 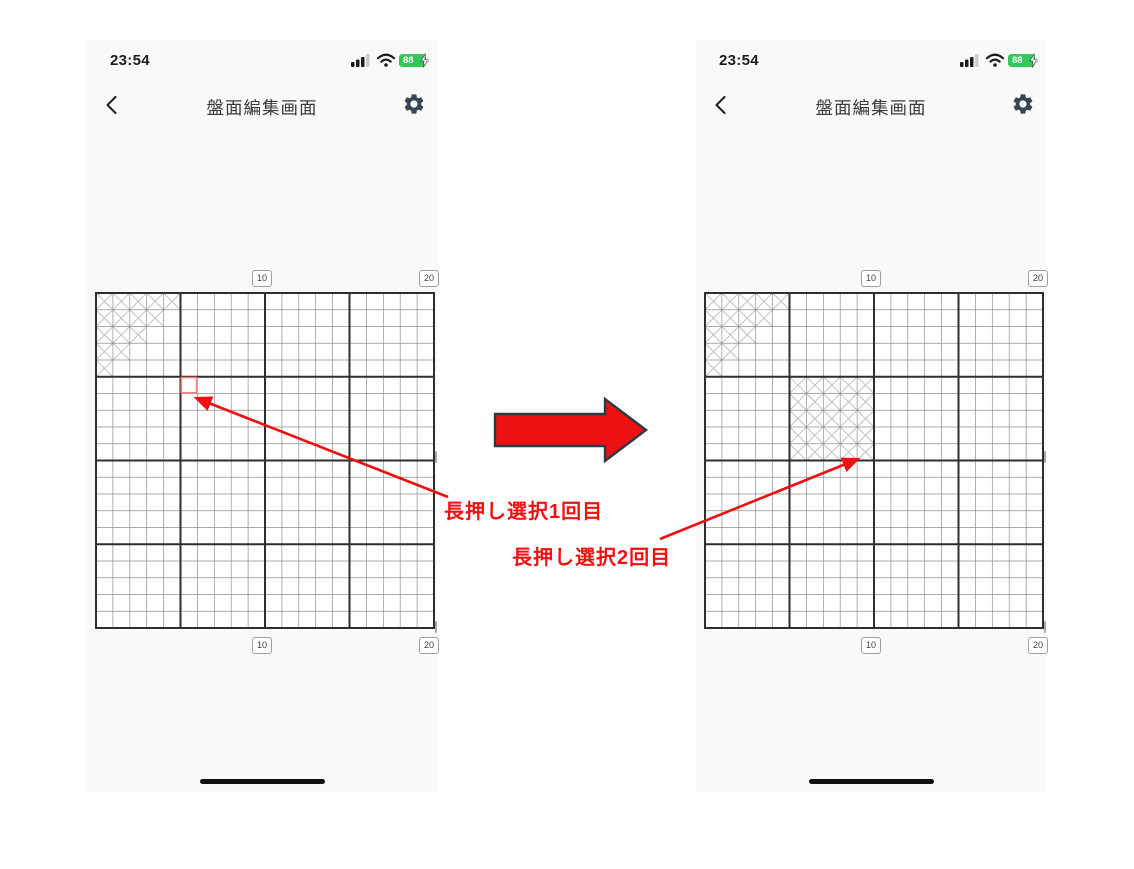 I want to click on annotation-label-second: 長押し選択2回目, so click(x=592, y=558).